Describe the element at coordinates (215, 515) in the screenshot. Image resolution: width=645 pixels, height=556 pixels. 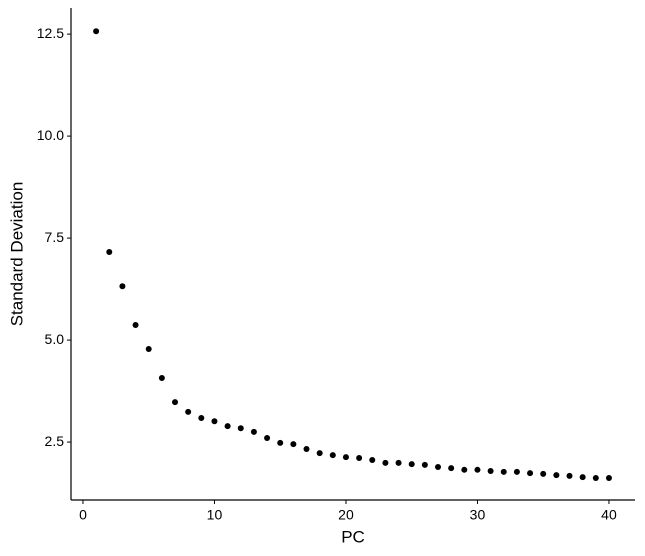
I see `x-tick-label: 10` at that location.